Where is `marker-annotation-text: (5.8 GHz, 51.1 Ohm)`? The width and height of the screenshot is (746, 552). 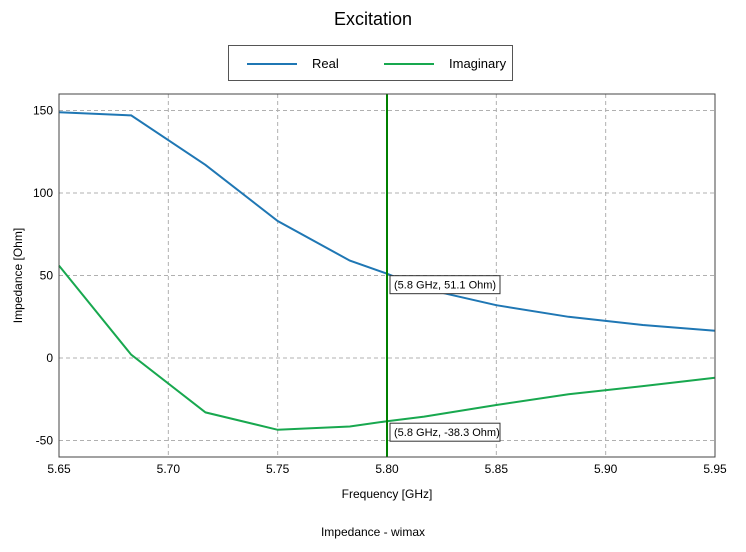 marker-annotation-text: (5.8 GHz, 51.1 Ohm) is located at coordinates (445, 286).